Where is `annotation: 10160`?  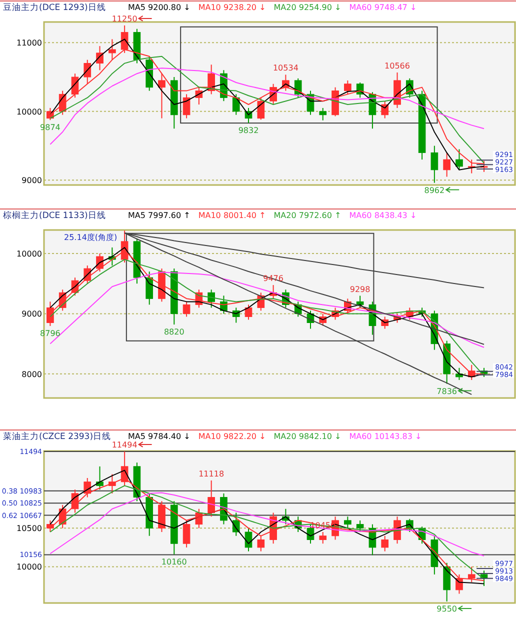 annotation: 10160 is located at coordinates (174, 561).